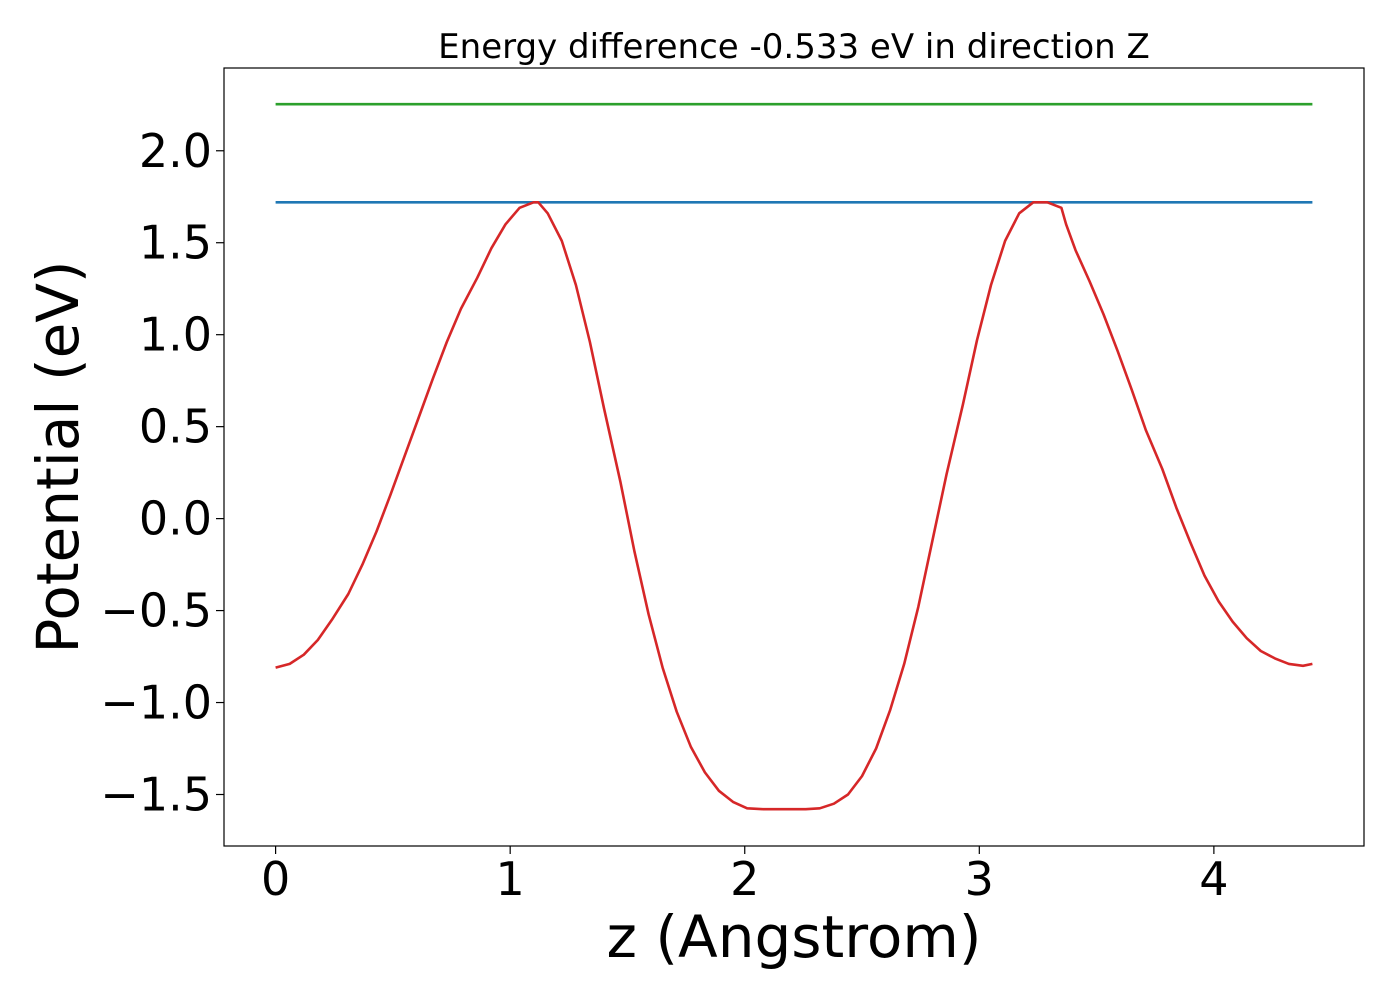 The height and width of the screenshot is (1000, 1400). I want to click on x-tick-label: 0, so click(275, 879).